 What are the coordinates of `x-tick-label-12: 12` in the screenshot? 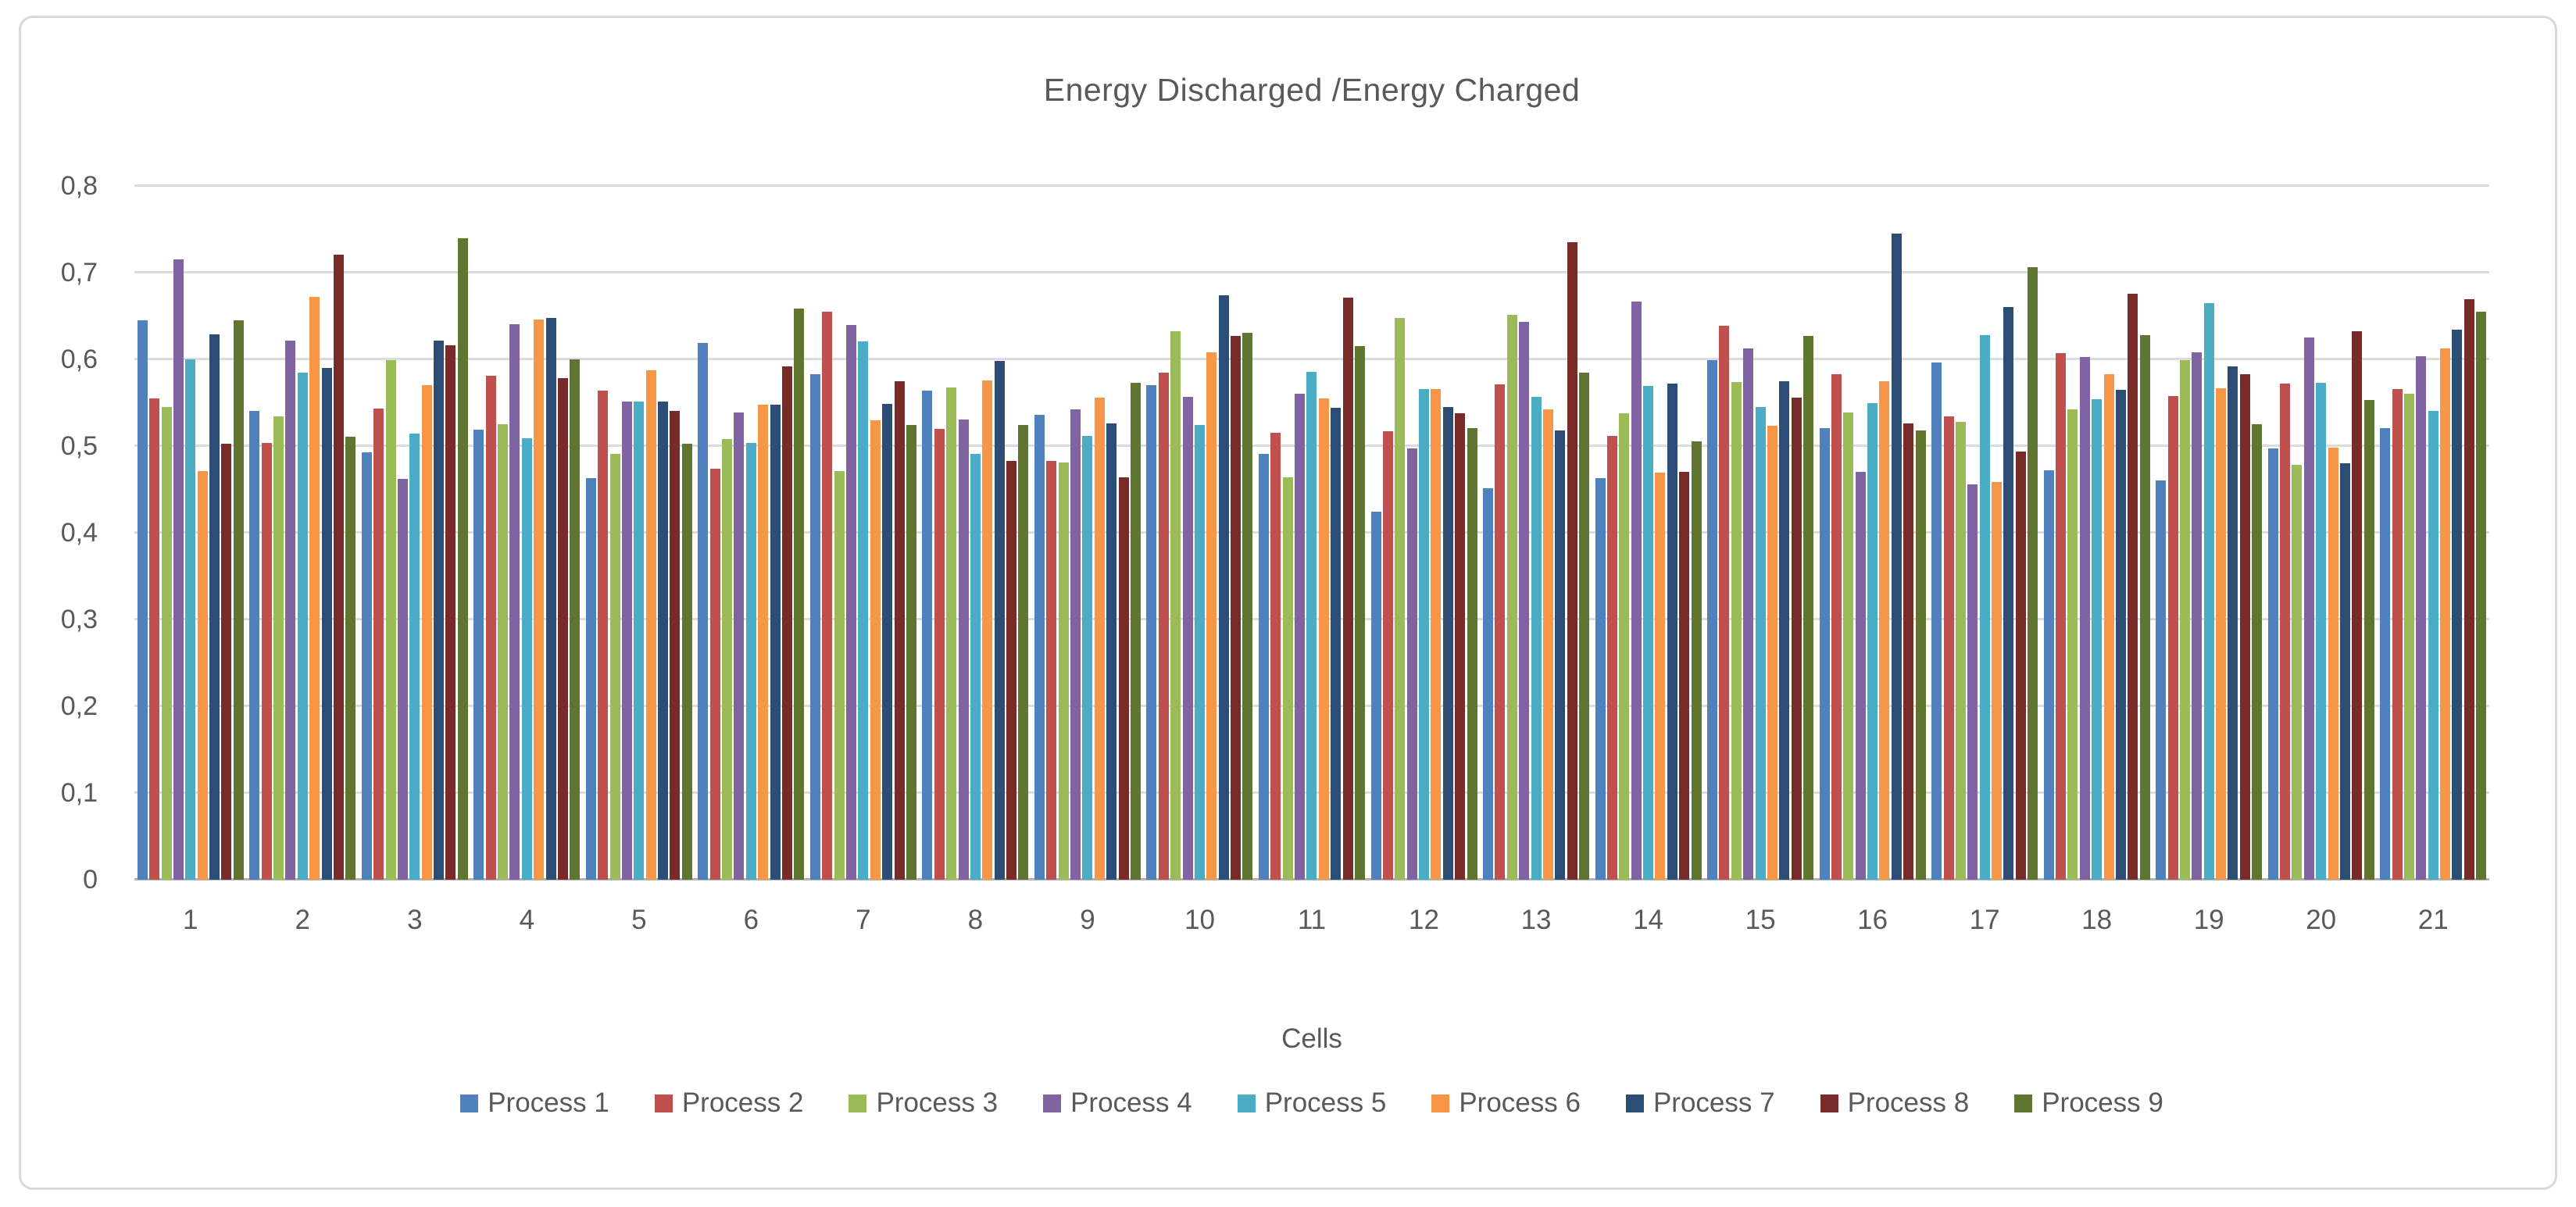 It's located at (1424, 920).